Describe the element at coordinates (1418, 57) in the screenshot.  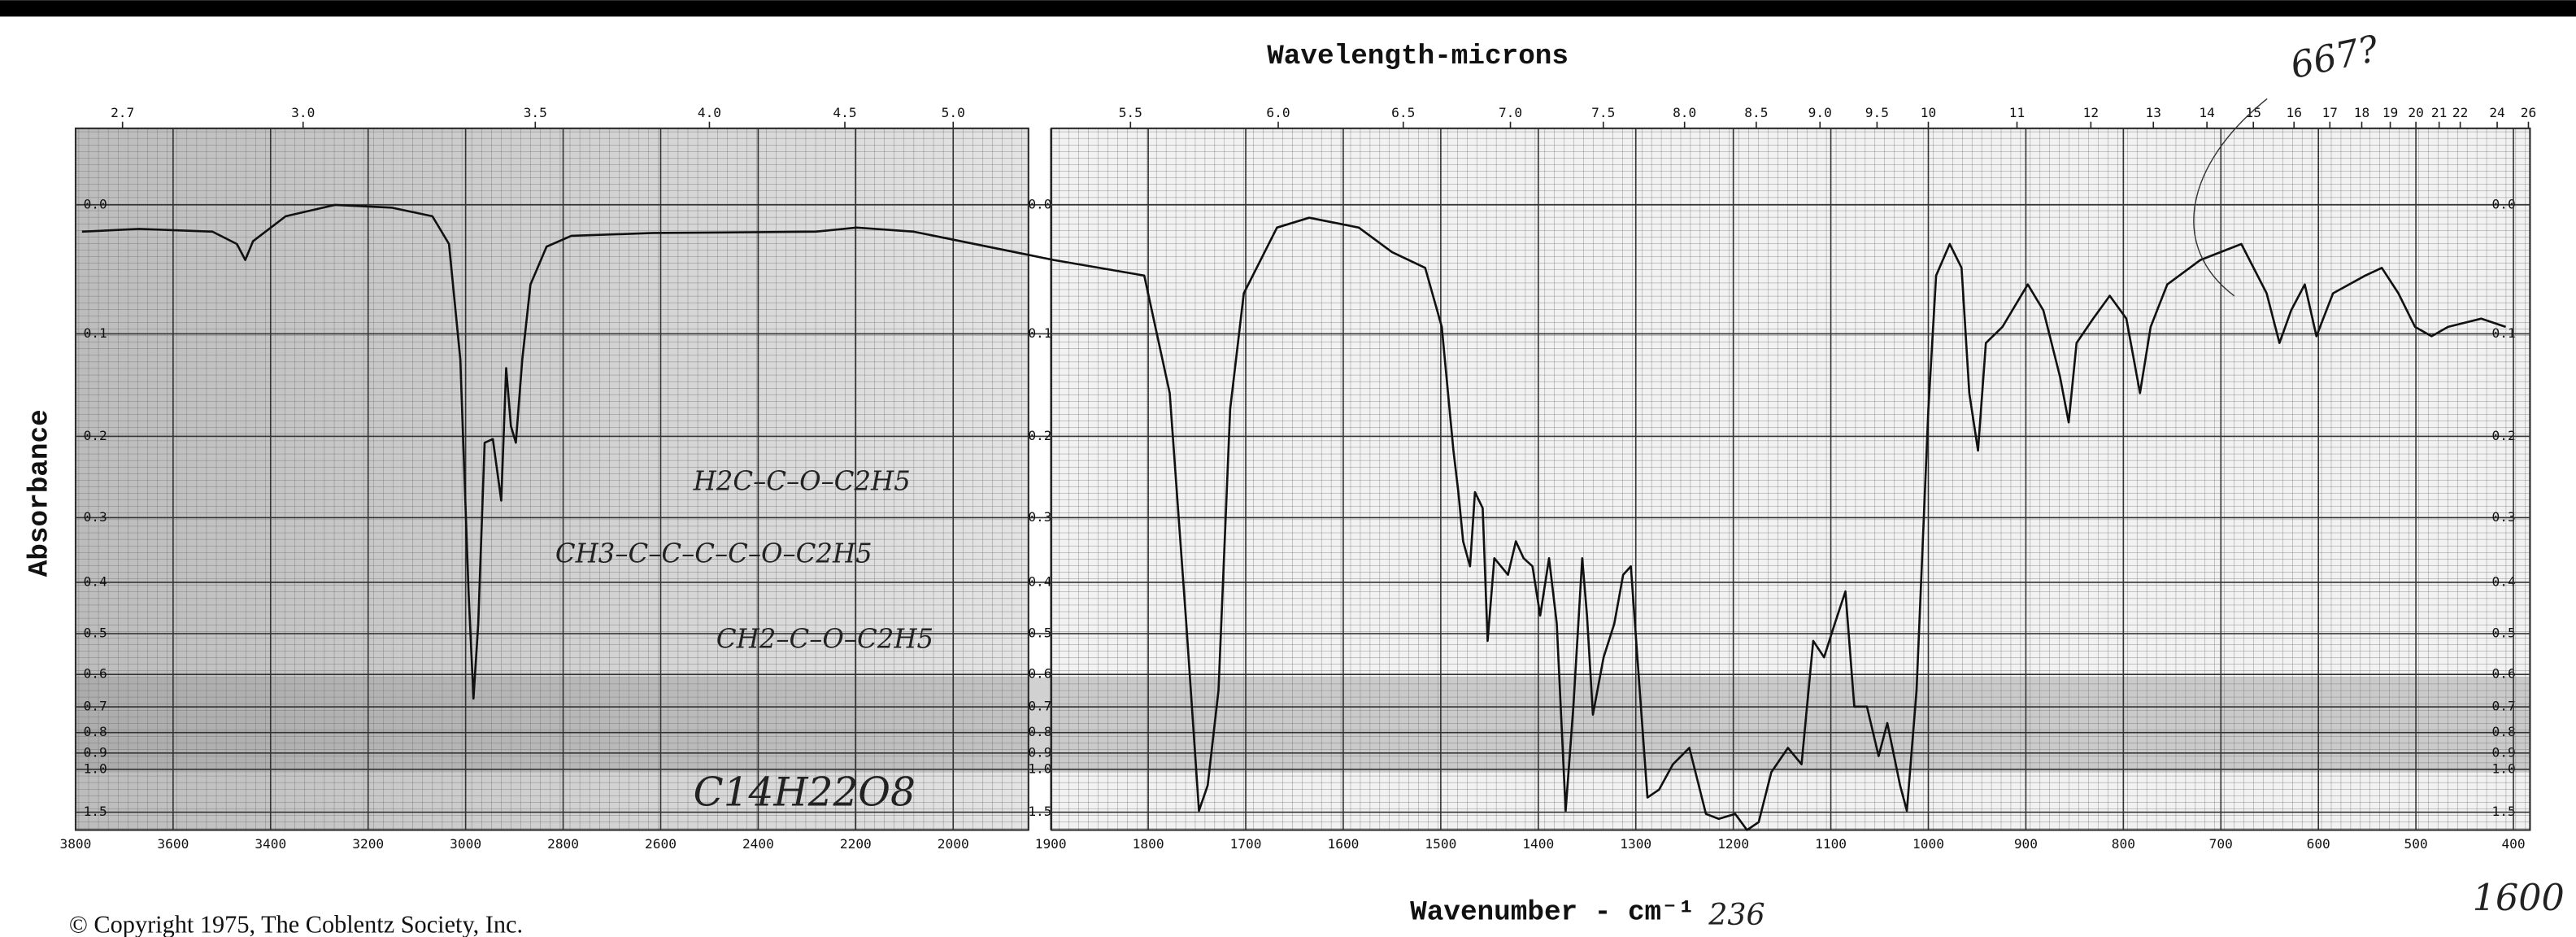
I see `top-axis-title: Wavelength-microns` at that location.